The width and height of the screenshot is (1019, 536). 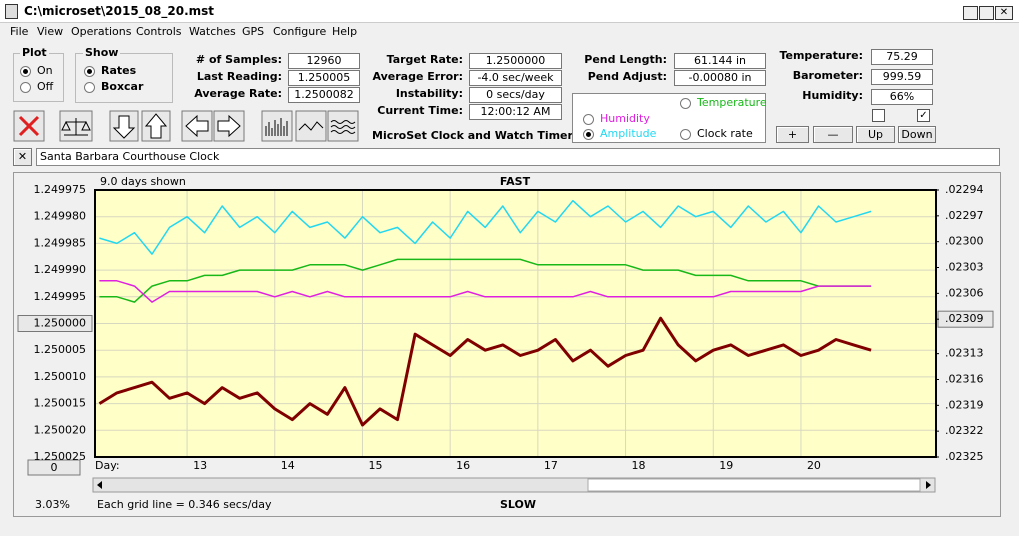 What do you see at coordinates (424, 59) in the screenshot?
I see `field-label: Target Rate:` at bounding box center [424, 59].